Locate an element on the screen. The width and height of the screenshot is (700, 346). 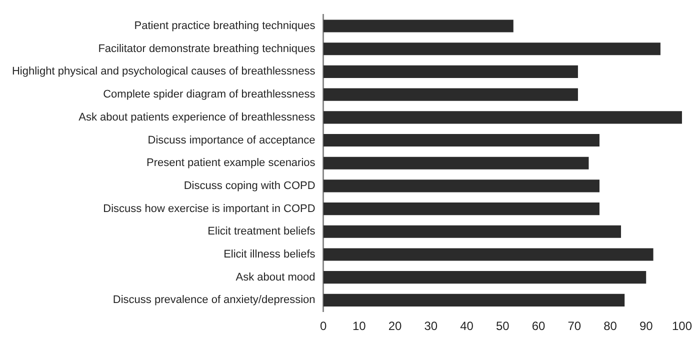
y-tick-label: Complete spider diagram of breathlessness is located at coordinates (209, 94).